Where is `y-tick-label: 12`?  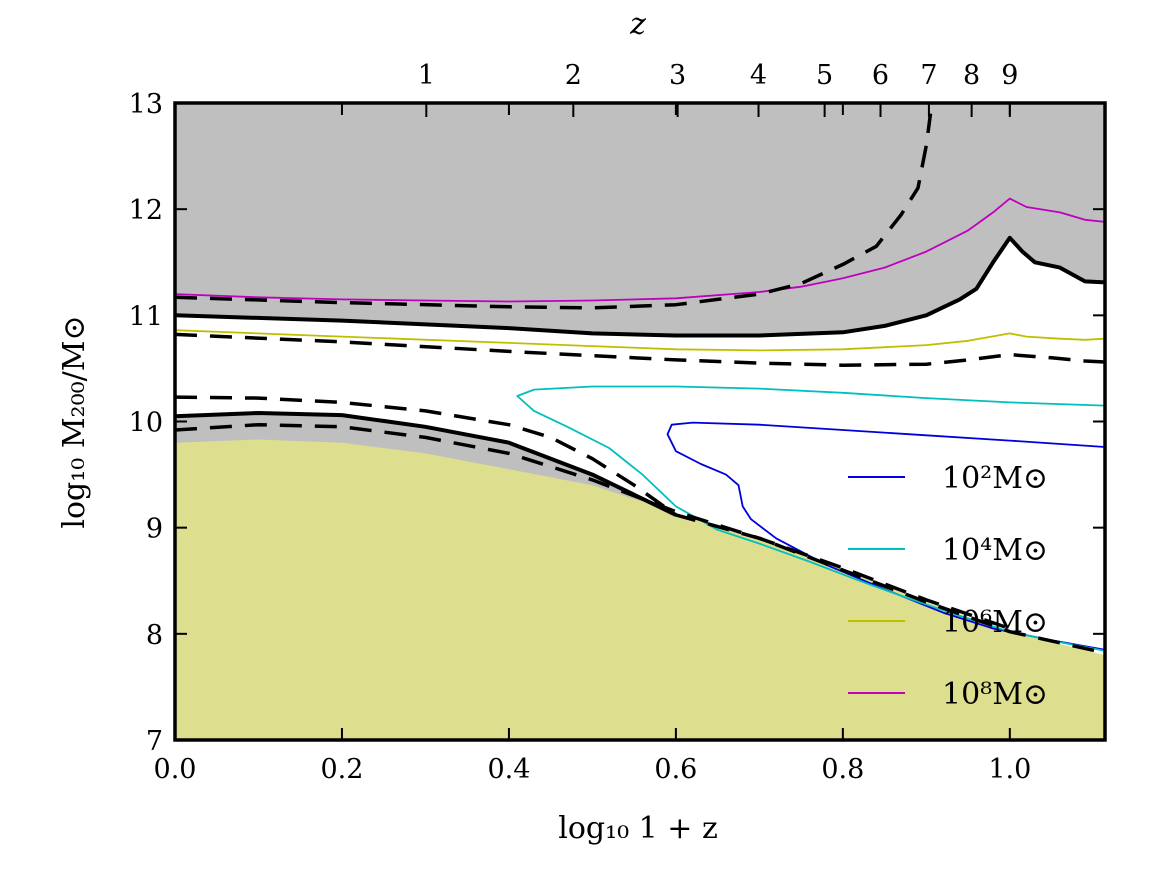
y-tick-label: 12 is located at coordinates (146, 210).